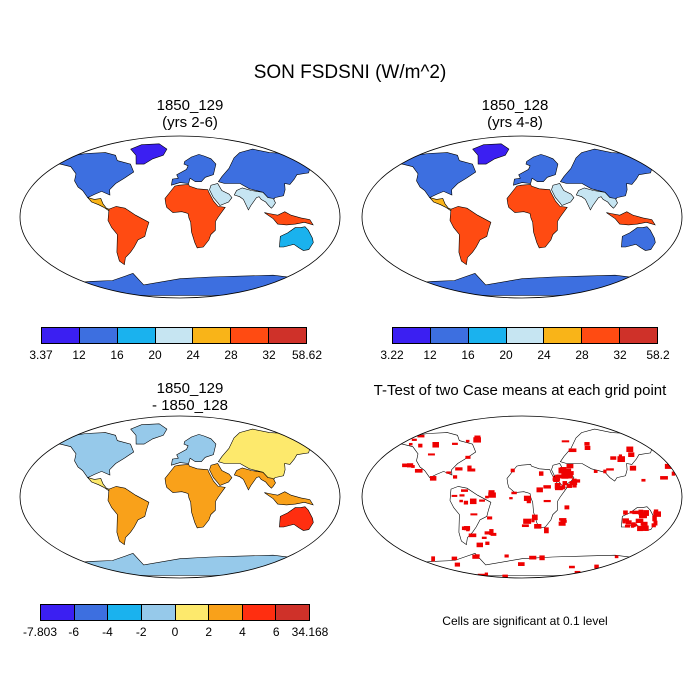  Describe the element at coordinates (536, 170) in the screenshot. I see `region-europe` at that location.